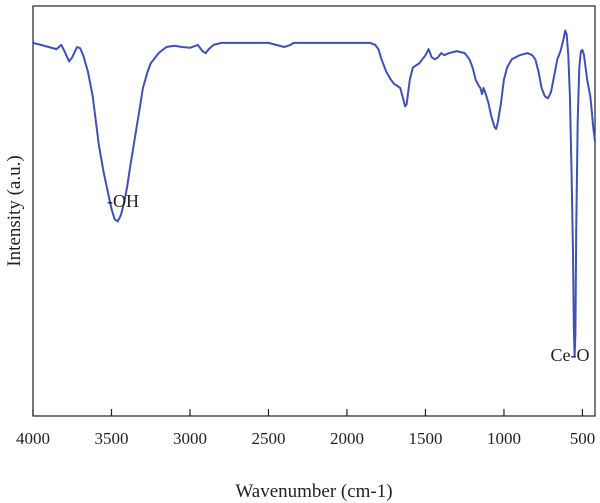 Image resolution: width=600 pixels, height=503 pixels. Describe the element at coordinates (583, 438) in the screenshot. I see `x-tick-label-500: 500` at that location.